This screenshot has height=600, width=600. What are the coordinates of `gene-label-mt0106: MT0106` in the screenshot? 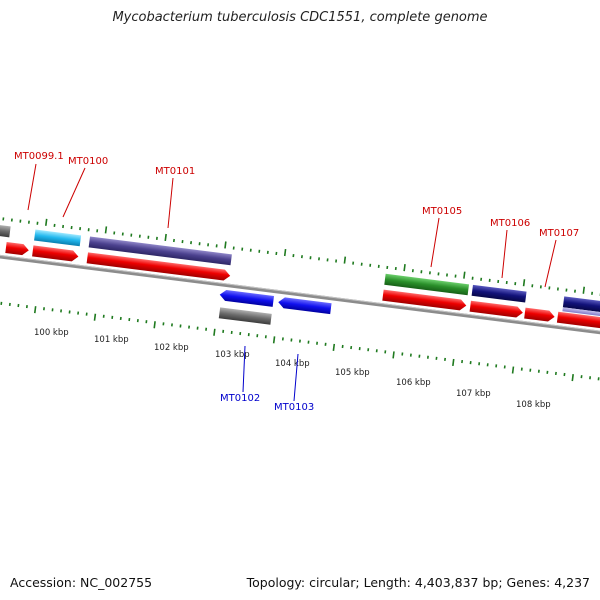 It's located at (510, 223).